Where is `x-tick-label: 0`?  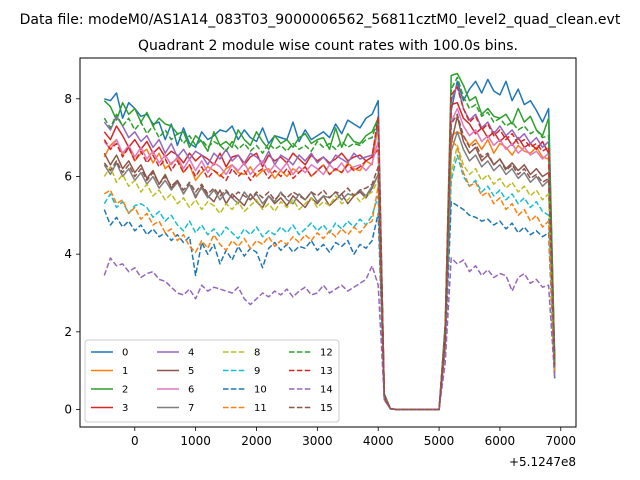 x-tick-label: 0 is located at coordinates (135, 441).